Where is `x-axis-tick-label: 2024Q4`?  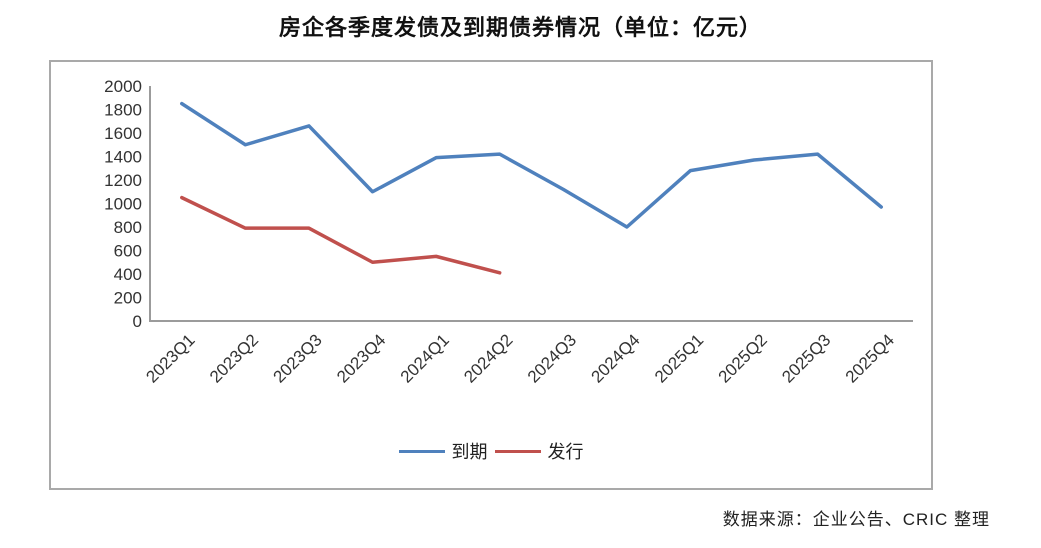
x-axis-tick-label: 2024Q4 is located at coordinates (615, 358).